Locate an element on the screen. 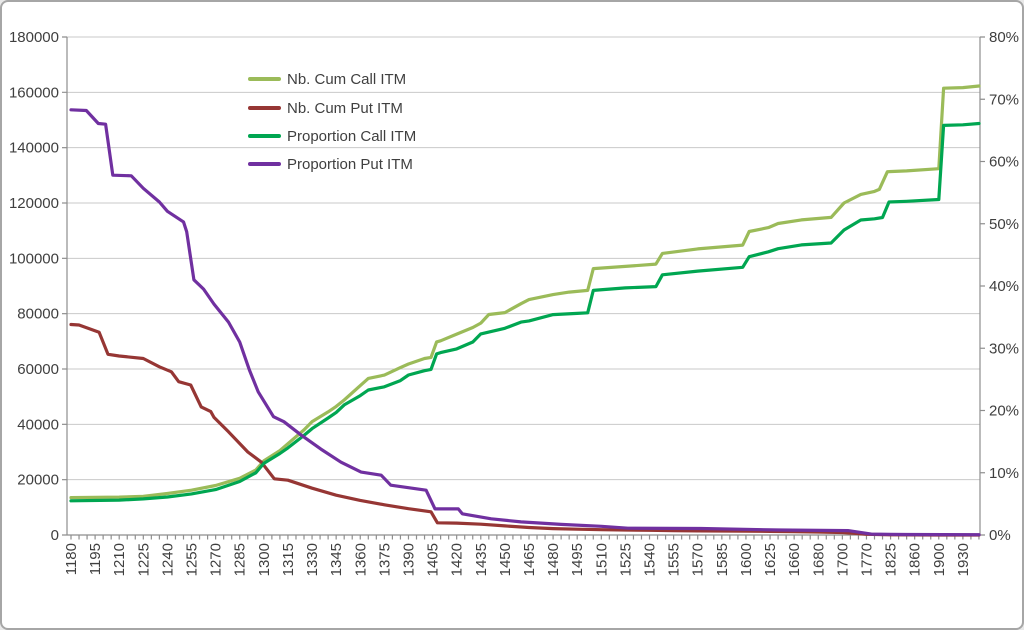 The height and width of the screenshot is (630, 1024). y-left-tick-label: 100000 is located at coordinates (34, 258).